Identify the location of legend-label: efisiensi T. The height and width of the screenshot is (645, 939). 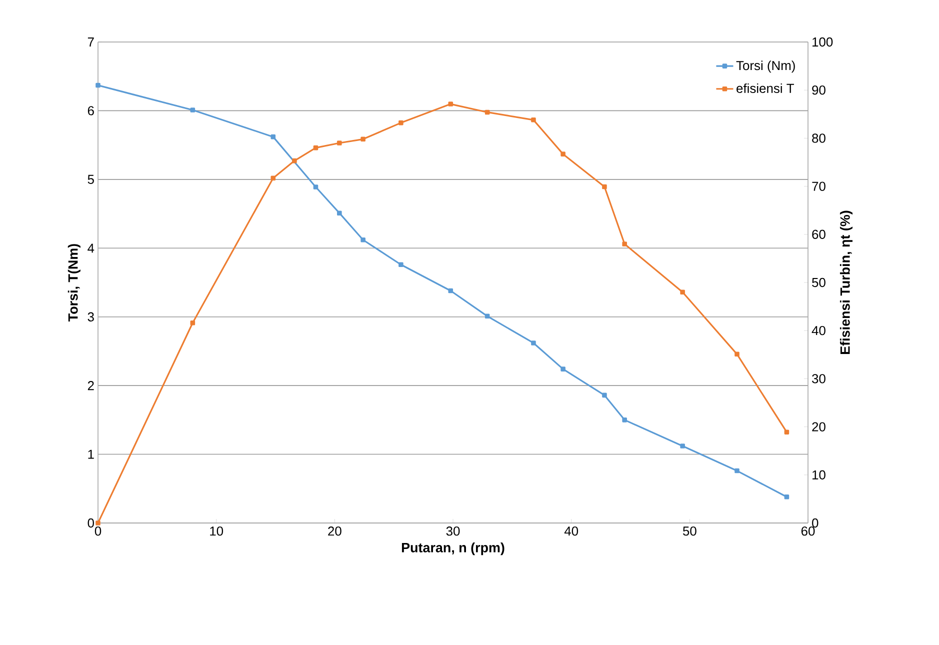
(765, 88).